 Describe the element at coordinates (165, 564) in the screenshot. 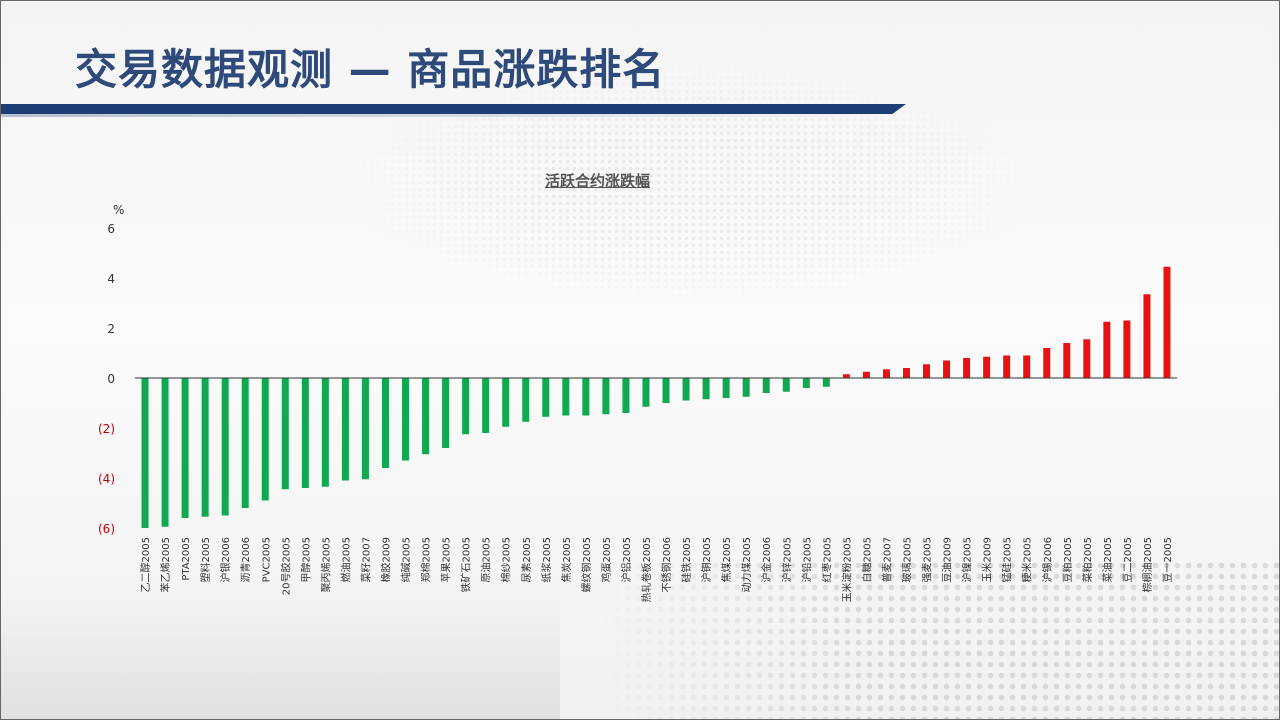

I see `x-tick-label: 苯乙烯2005` at that location.